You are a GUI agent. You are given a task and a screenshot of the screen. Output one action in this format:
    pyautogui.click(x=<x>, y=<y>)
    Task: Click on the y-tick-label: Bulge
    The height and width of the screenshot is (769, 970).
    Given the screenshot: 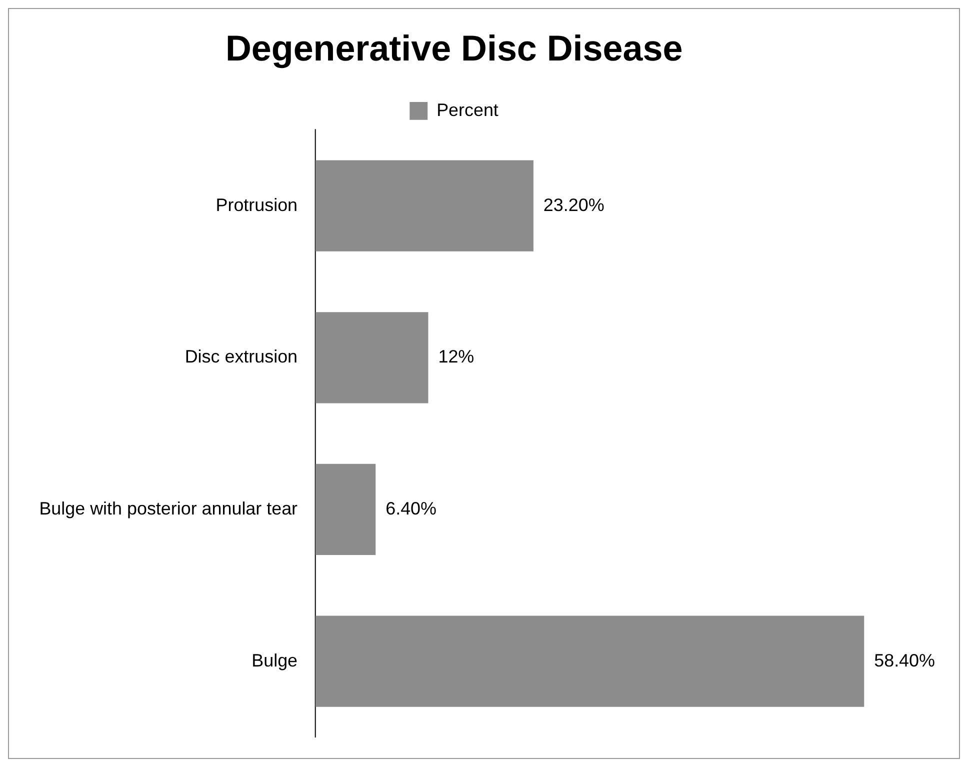 What is the action you would take?
    pyautogui.click(x=275, y=660)
    